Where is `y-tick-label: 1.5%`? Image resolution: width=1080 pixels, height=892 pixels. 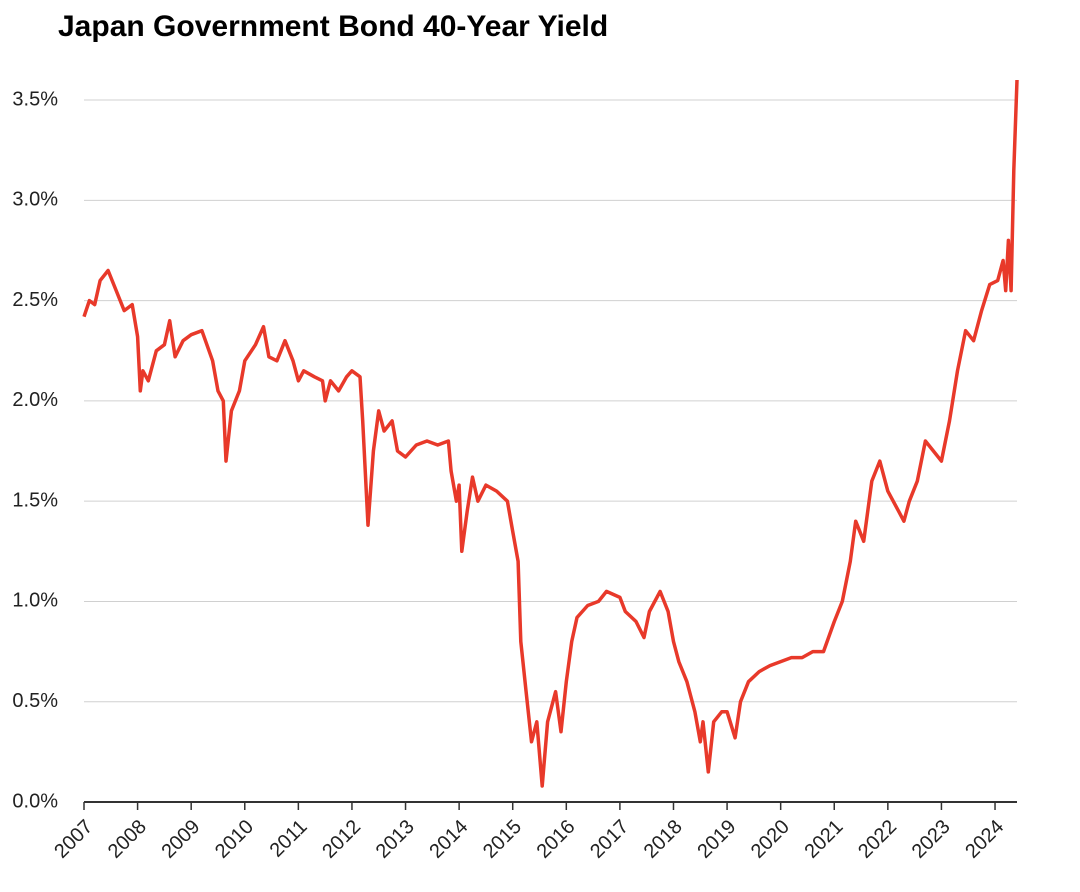 y-tick-label: 1.5% is located at coordinates (35, 500).